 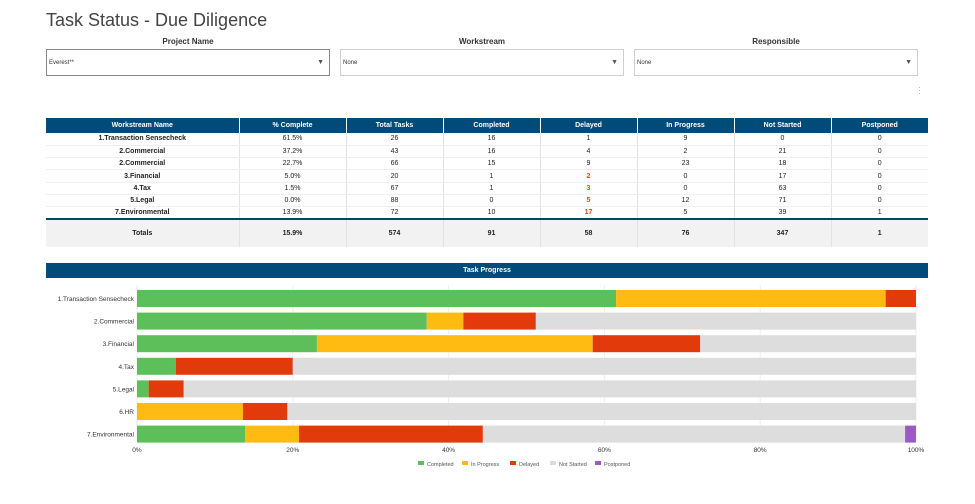 I want to click on column-header: % Complete, so click(x=293, y=125).